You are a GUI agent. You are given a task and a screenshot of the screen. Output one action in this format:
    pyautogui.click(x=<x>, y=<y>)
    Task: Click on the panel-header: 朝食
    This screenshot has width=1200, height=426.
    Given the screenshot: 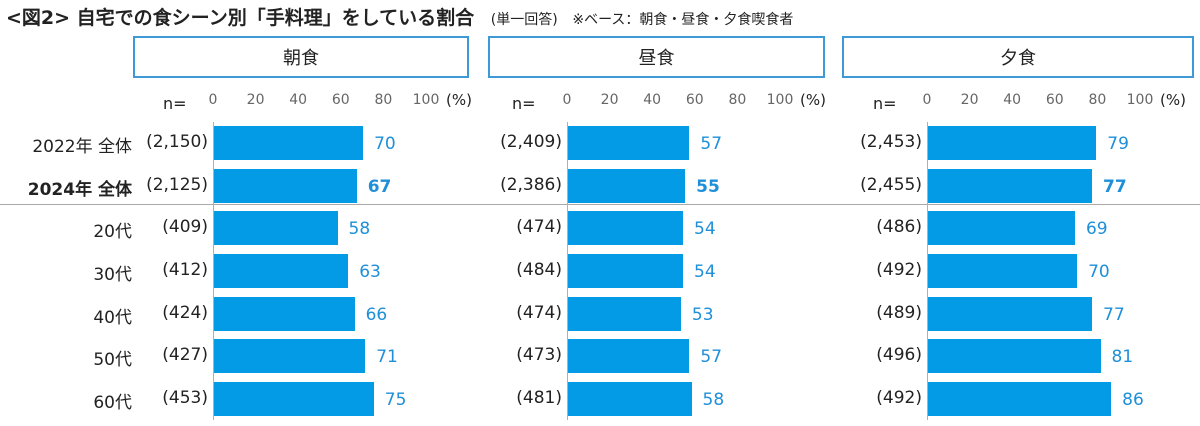 What is the action you would take?
    pyautogui.click(x=301, y=57)
    